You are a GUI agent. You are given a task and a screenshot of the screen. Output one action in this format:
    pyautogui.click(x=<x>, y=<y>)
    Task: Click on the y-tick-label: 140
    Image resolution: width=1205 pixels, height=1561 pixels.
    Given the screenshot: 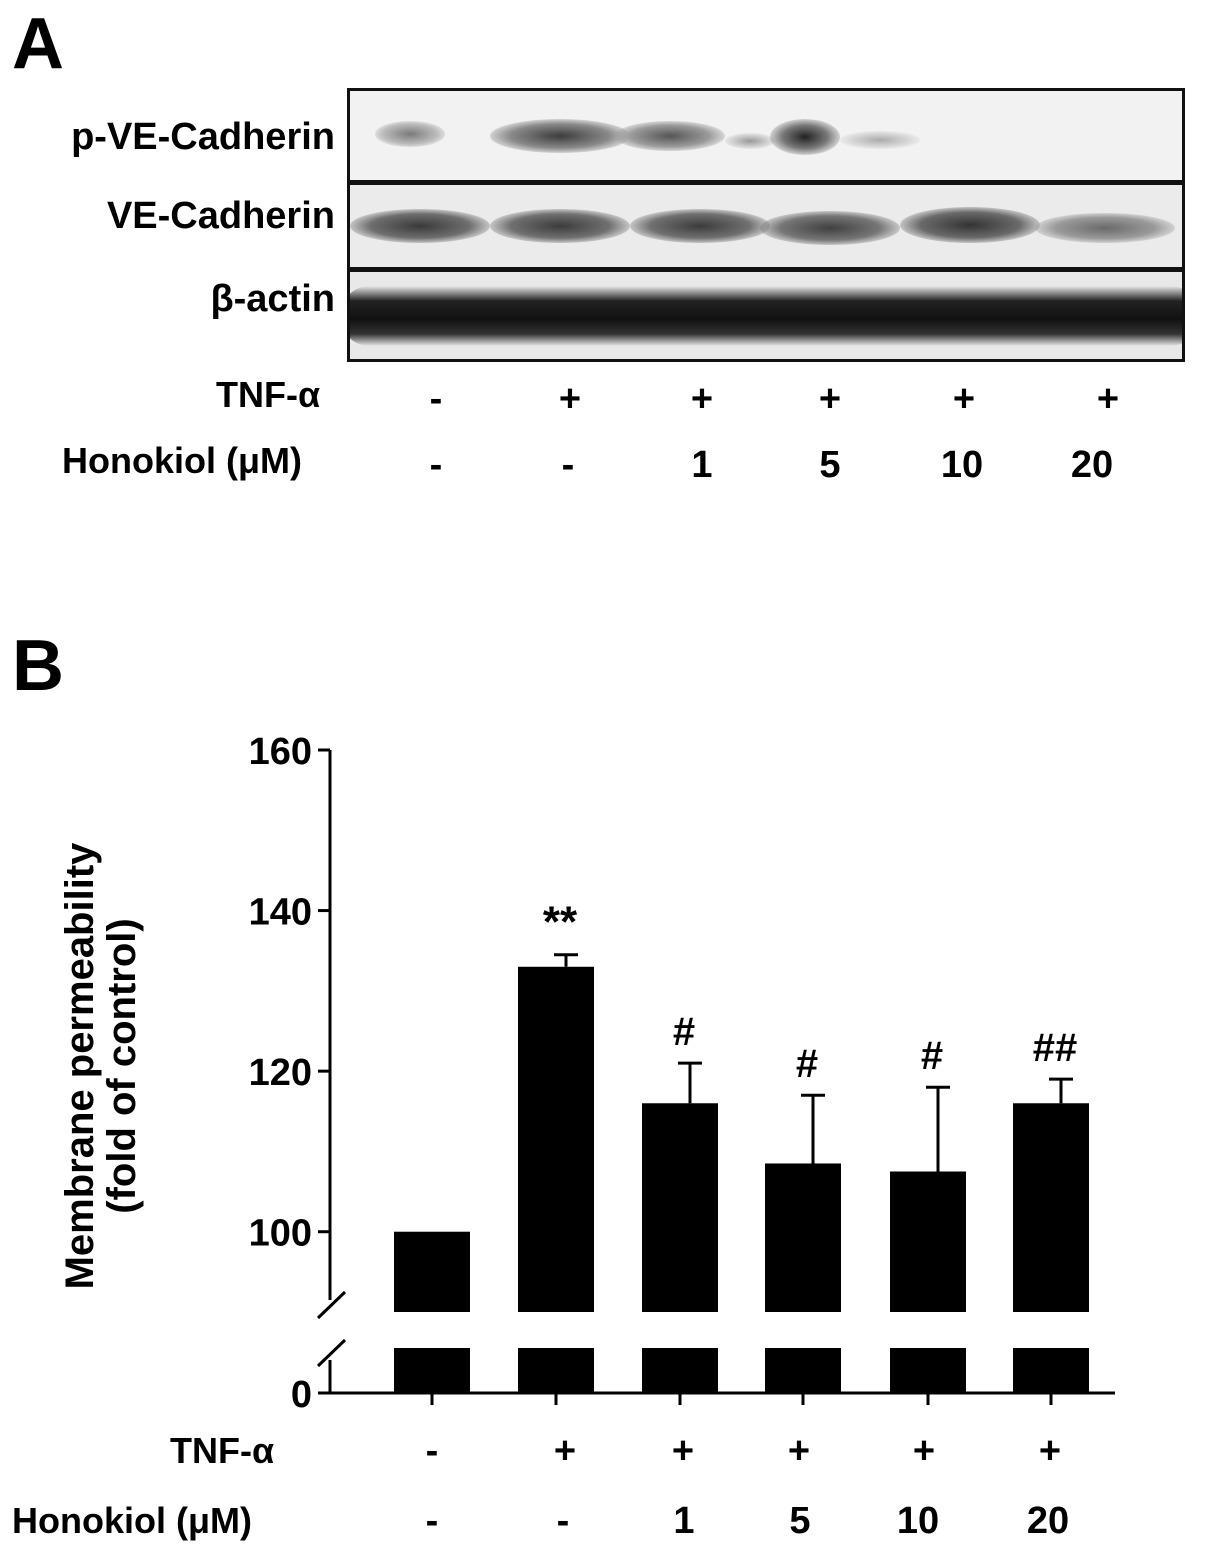 What is the action you would take?
    pyautogui.click(x=280, y=913)
    